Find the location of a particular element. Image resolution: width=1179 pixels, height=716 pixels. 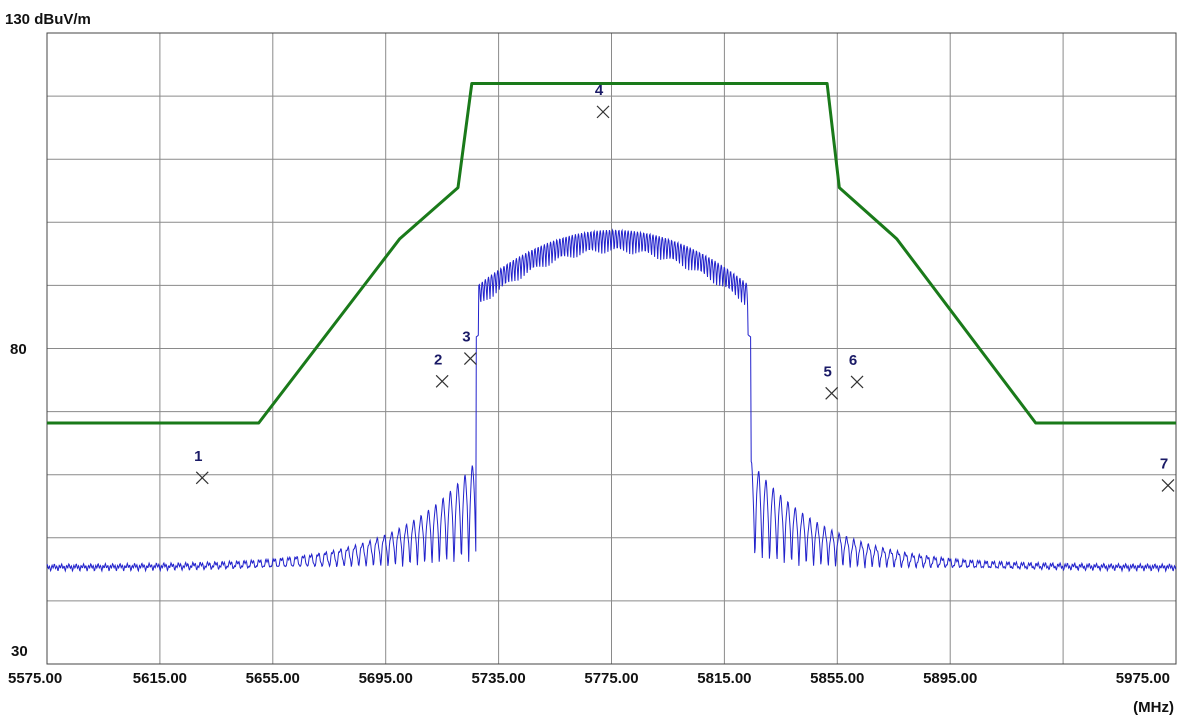

x-tick-label: 5855.00 is located at coordinates (837, 678).